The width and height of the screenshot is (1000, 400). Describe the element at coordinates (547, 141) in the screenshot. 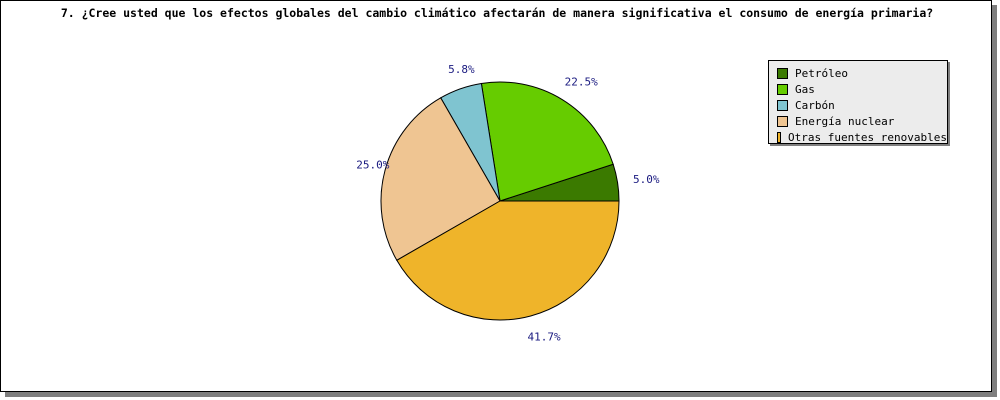

I see `pie-slice-gas` at that location.